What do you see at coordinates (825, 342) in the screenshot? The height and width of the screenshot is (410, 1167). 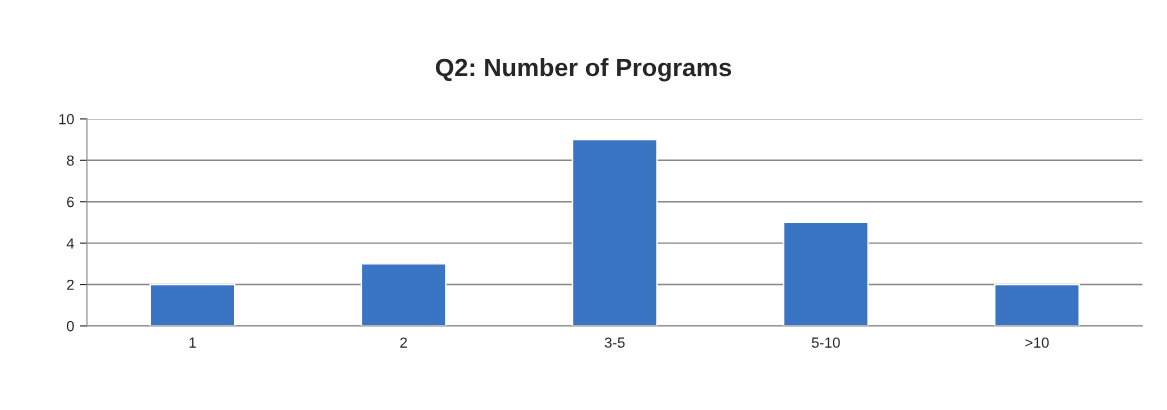 I see `x-tick-label: 5-10` at bounding box center [825, 342].